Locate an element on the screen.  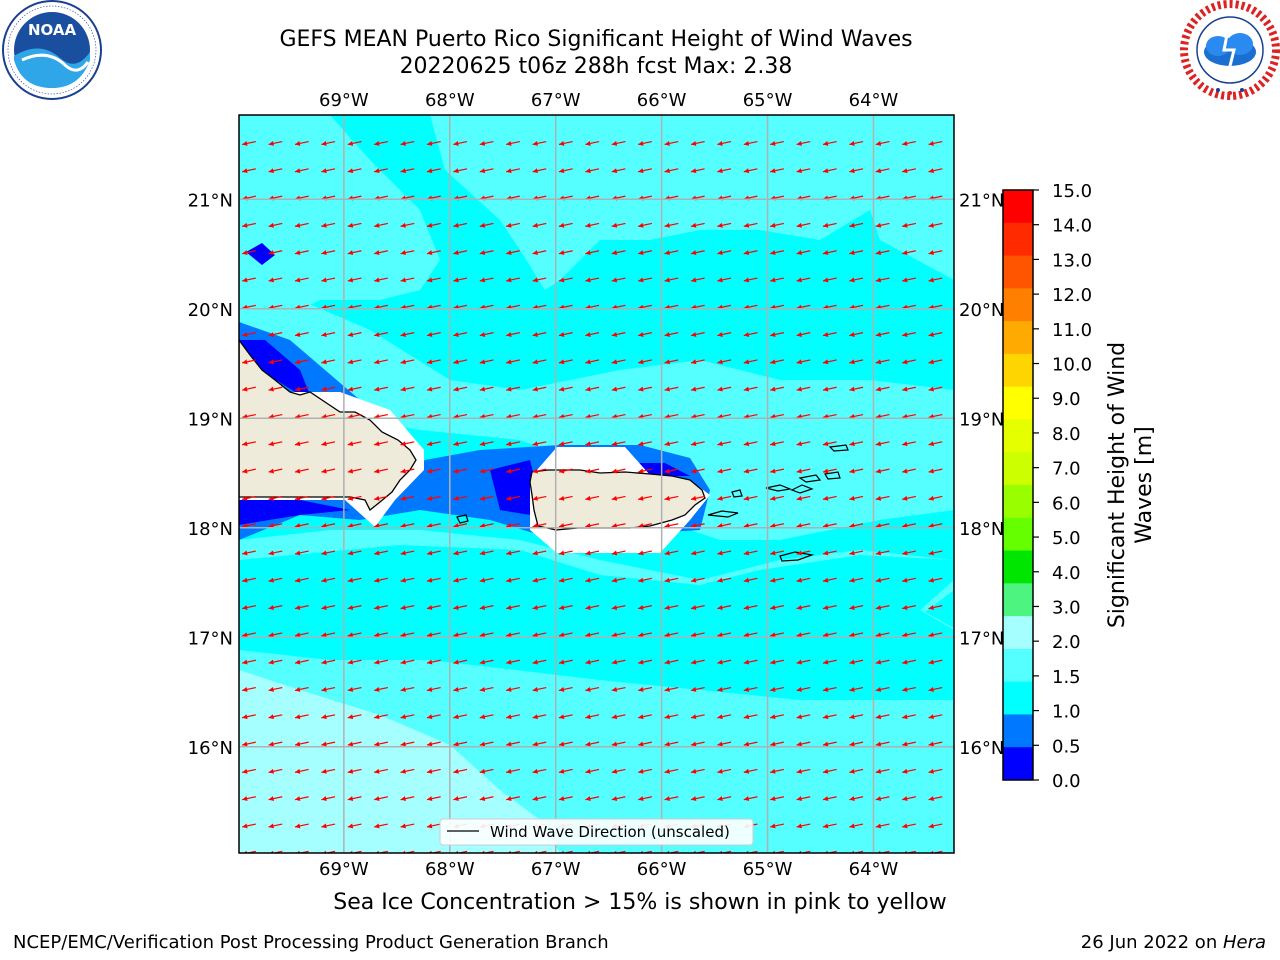
colorbar-tick-label: 0.5 is located at coordinates (1066, 746).